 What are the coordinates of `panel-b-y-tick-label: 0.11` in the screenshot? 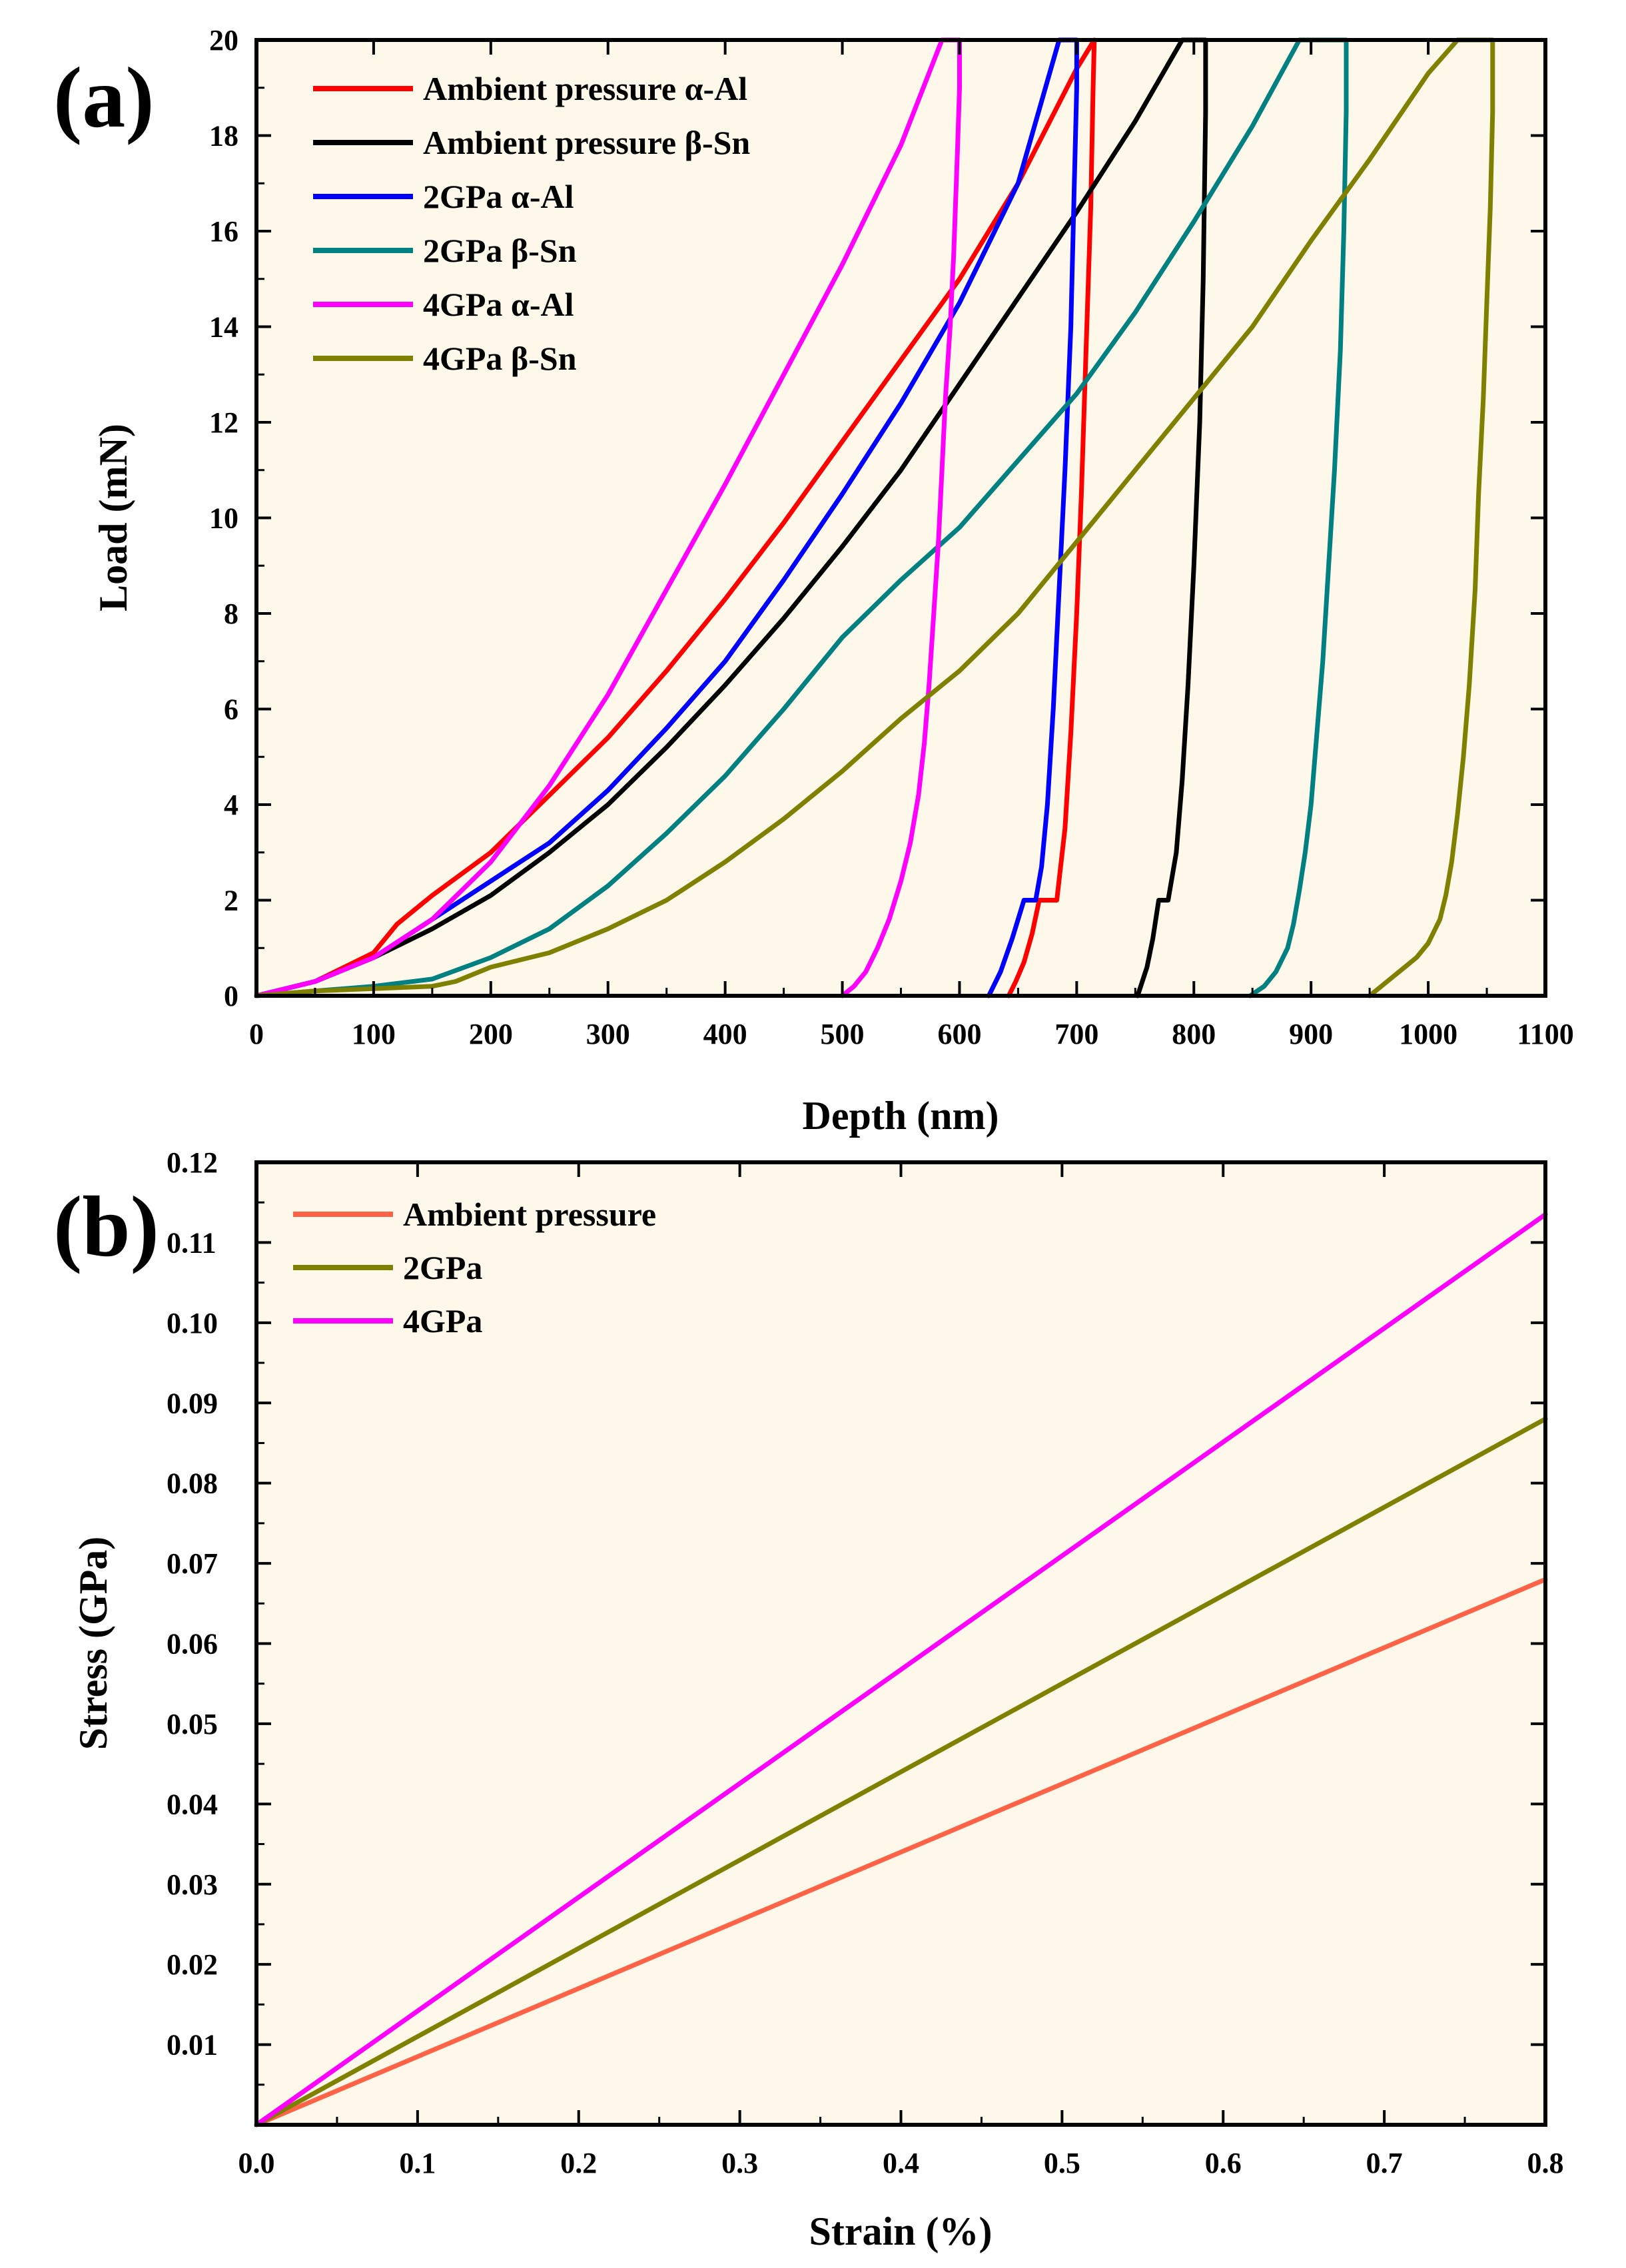 It's located at (191, 1243).